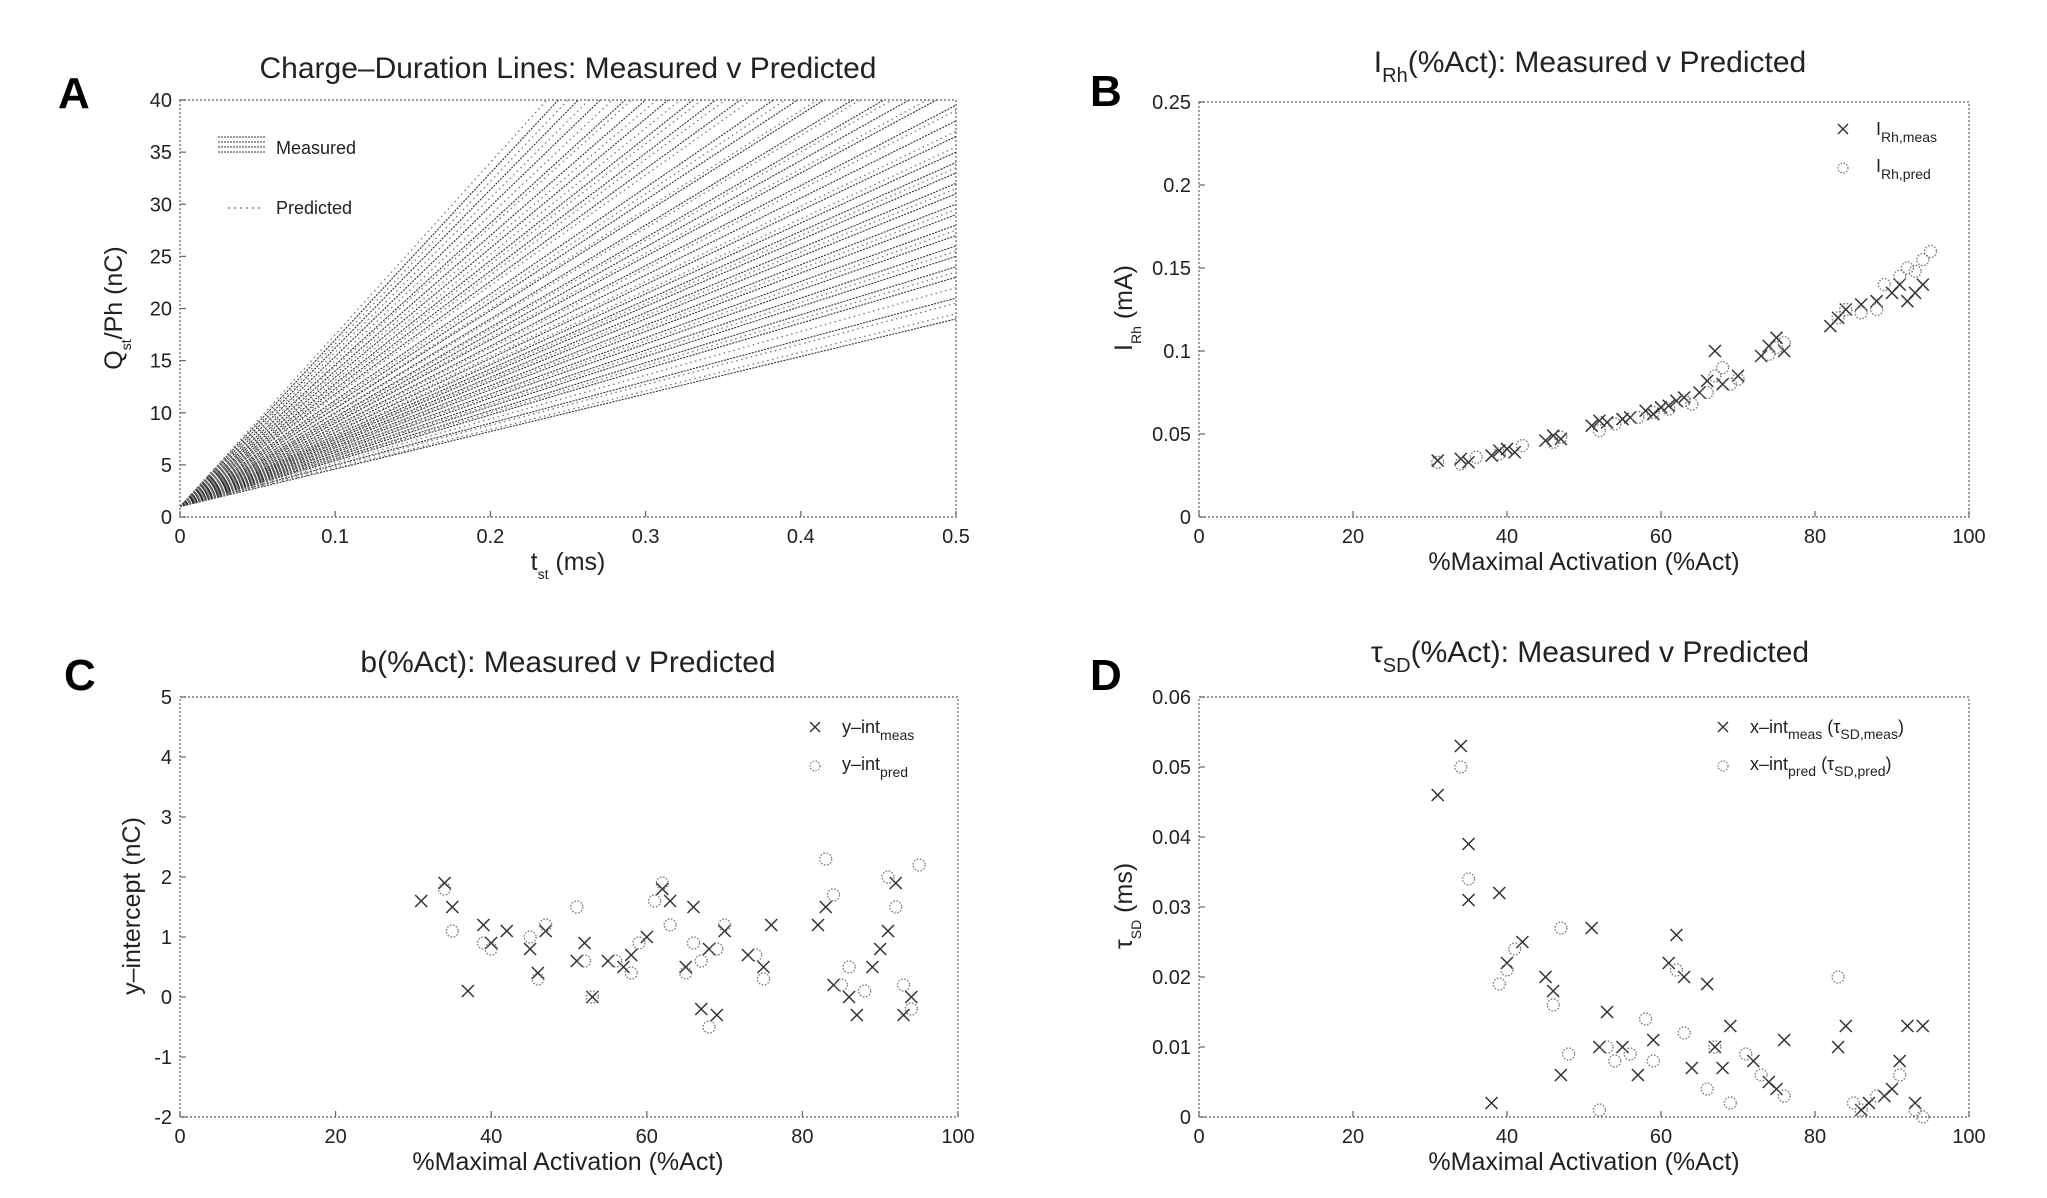 The width and height of the screenshot is (2047, 1198). Describe the element at coordinates (161, 257) in the screenshot. I see `y-tick-label: 25` at that location.